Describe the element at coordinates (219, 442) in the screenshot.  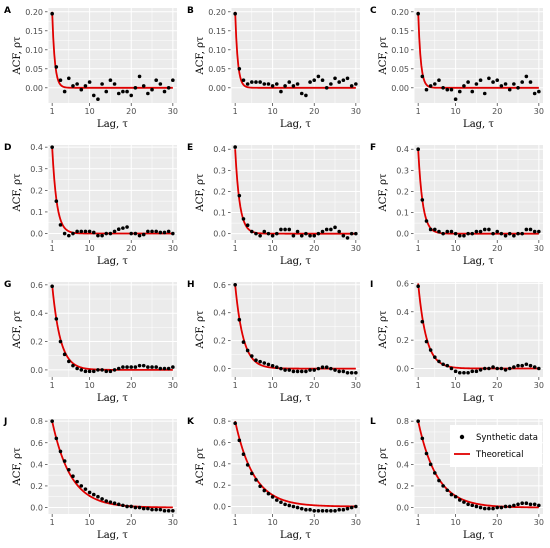
I see `y-tick-label: 0.6` at that location.